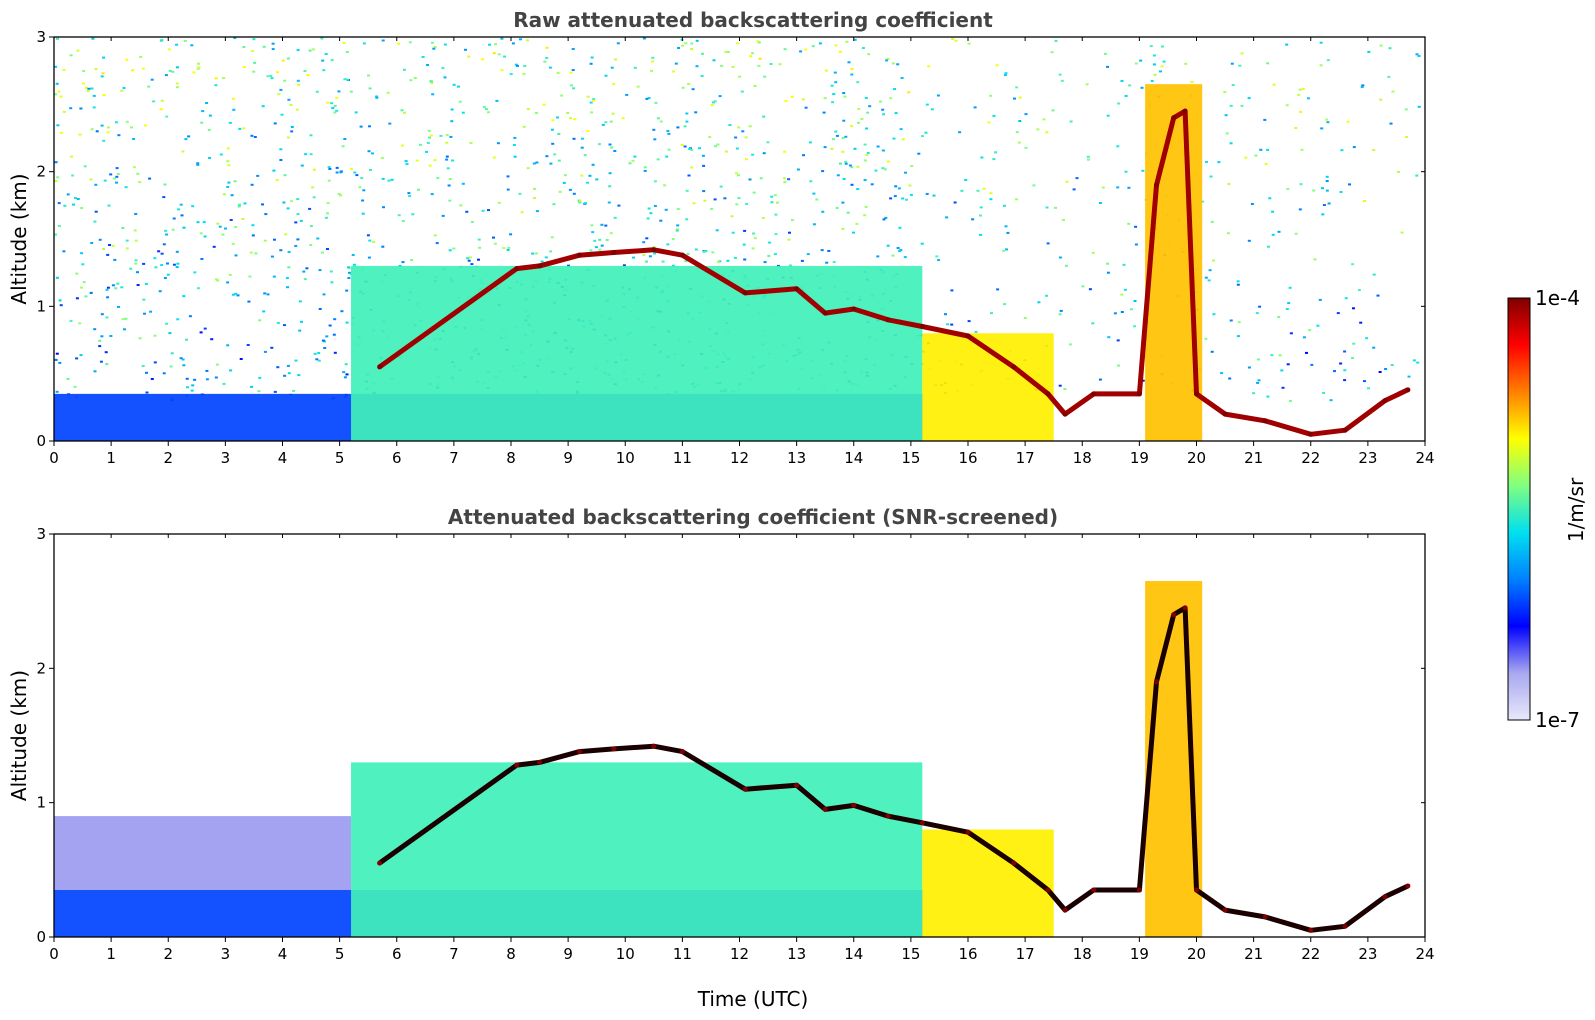  Describe the element at coordinates (41, 534) in the screenshot. I see `y-tick-label: 3` at that location.